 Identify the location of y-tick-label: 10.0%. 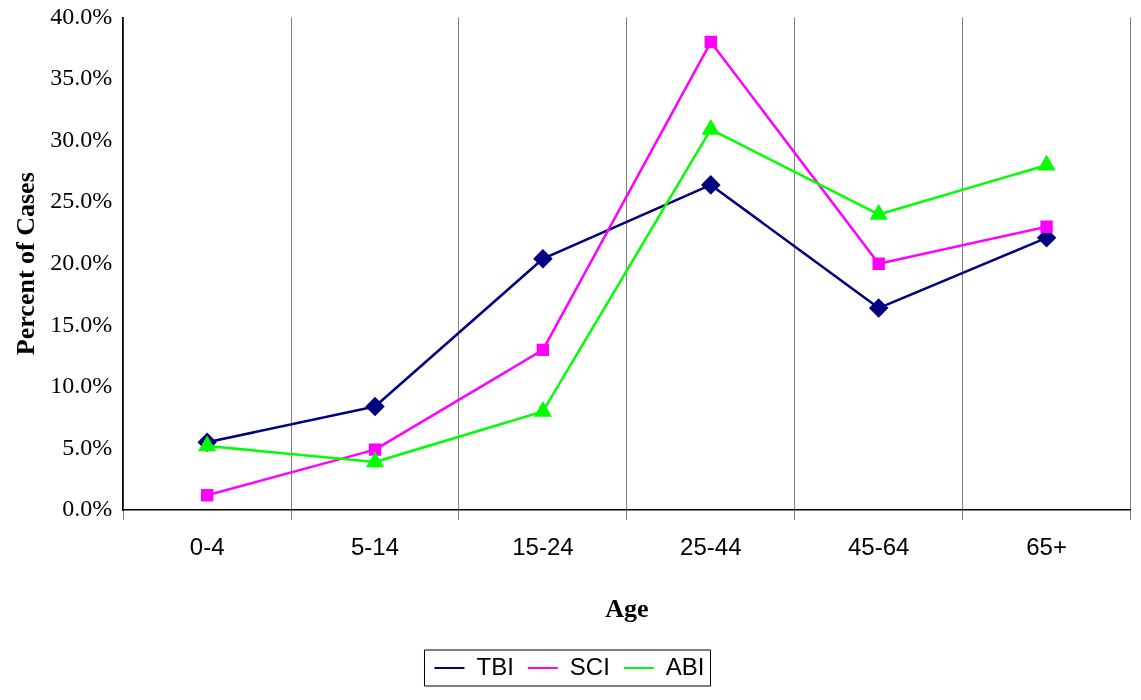
(81, 385).